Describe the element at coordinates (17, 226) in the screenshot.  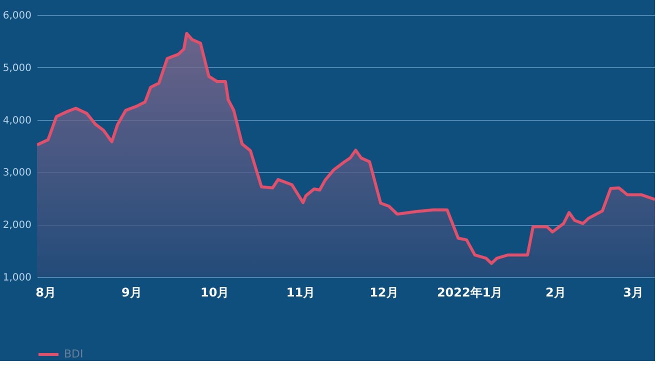
I see `y-tick-label: 2,000` at that location.